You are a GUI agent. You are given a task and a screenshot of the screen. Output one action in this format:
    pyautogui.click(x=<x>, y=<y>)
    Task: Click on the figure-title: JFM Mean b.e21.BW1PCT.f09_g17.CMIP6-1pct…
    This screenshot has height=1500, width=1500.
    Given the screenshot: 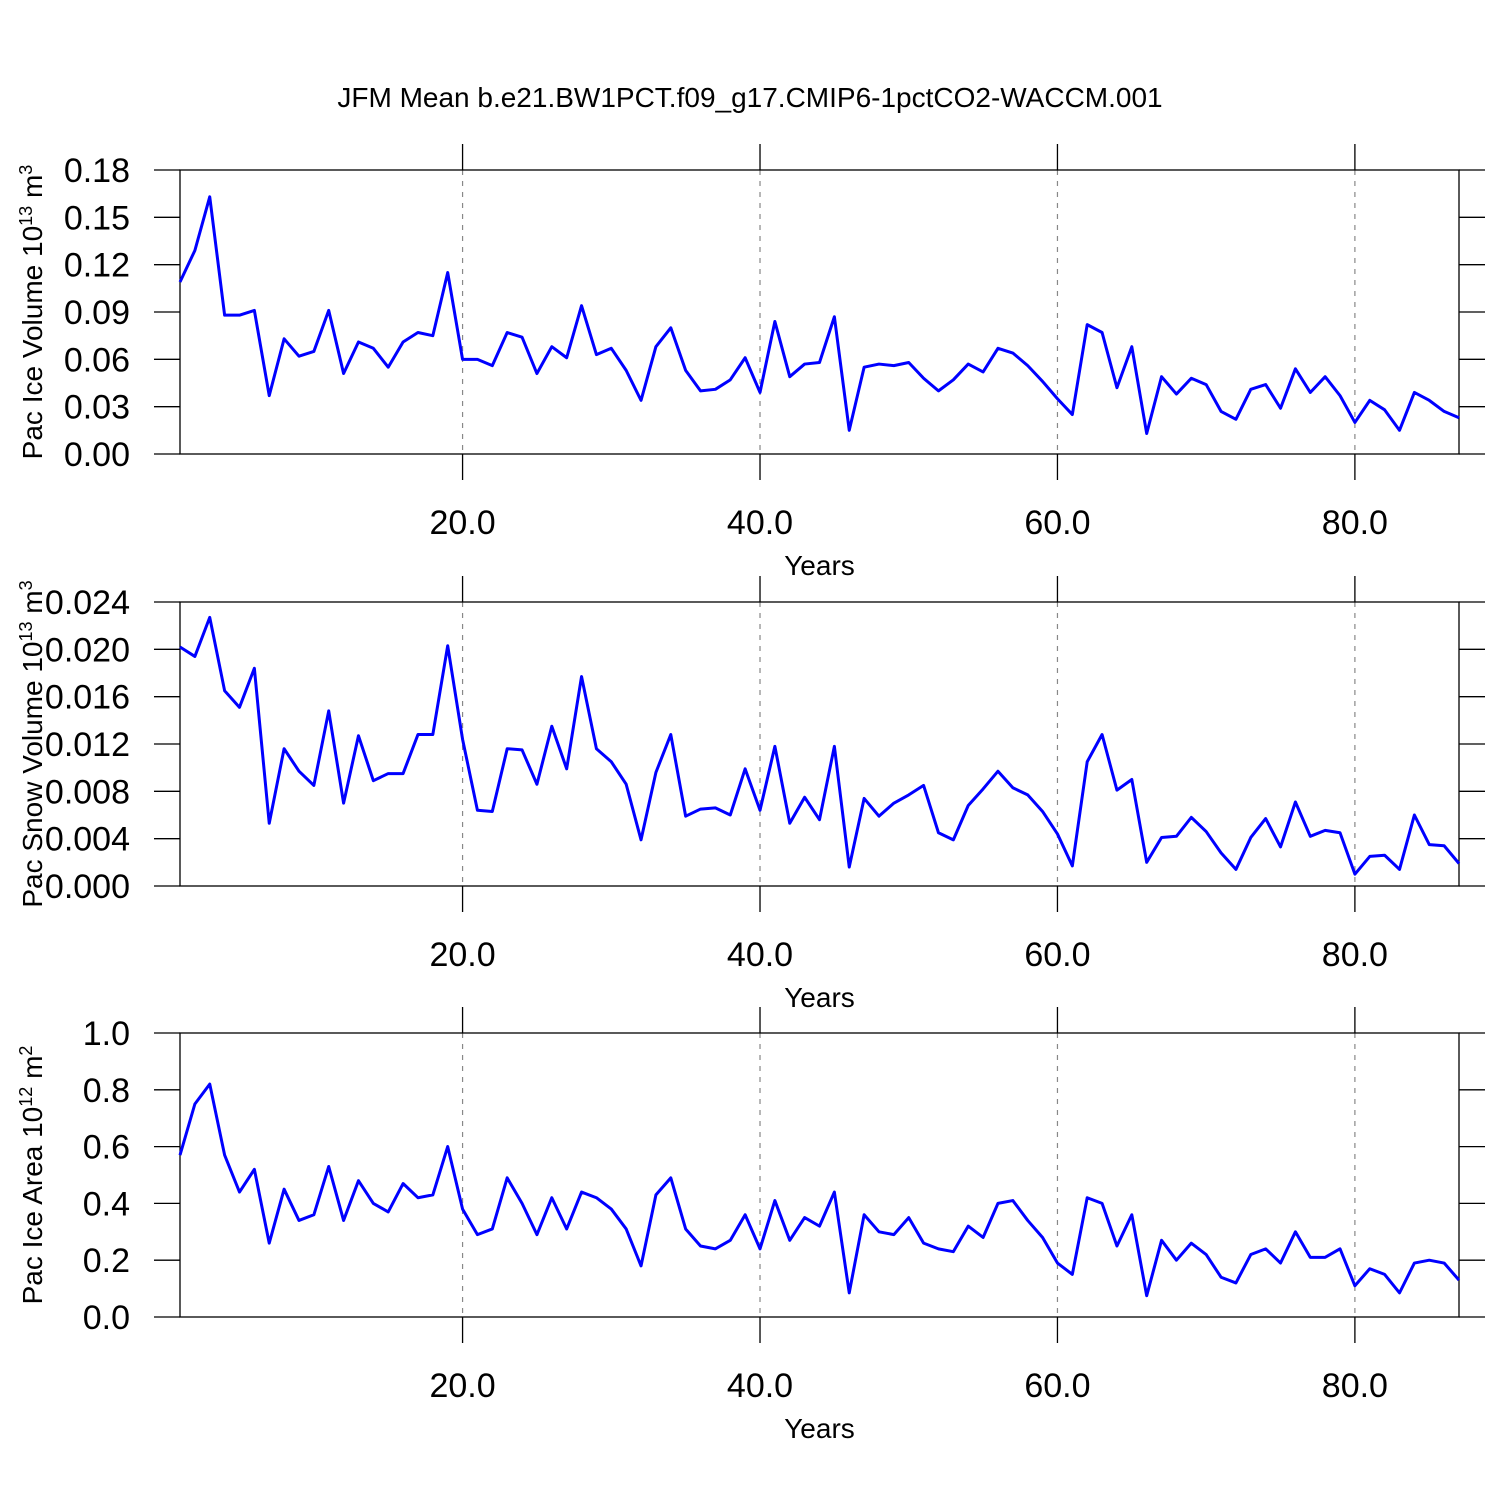 What is the action you would take?
    pyautogui.click(x=749, y=97)
    